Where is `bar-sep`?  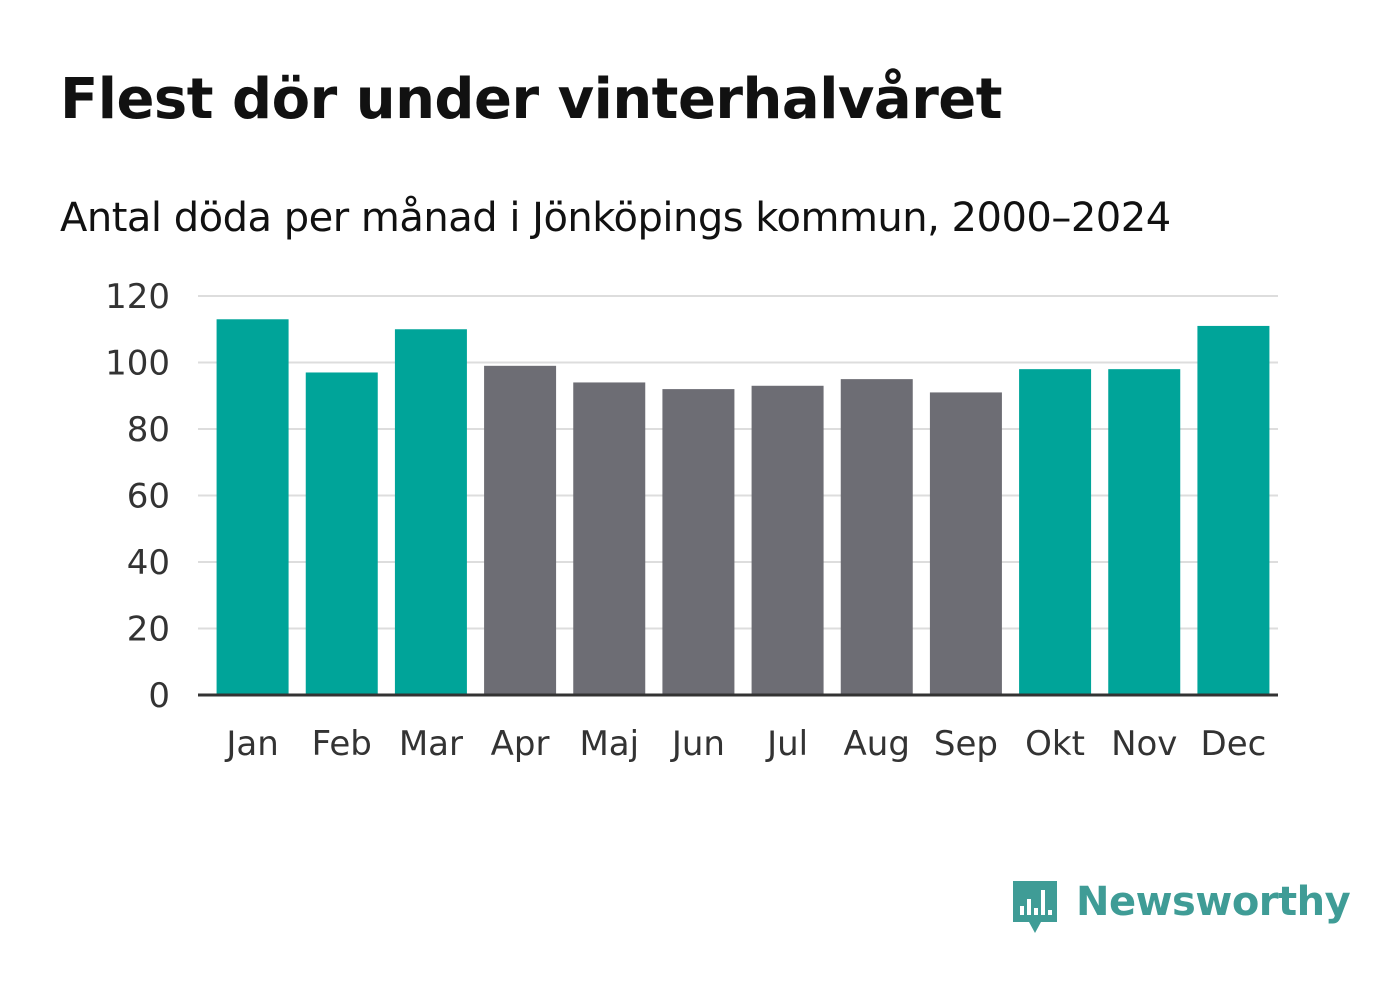 bar-sep is located at coordinates (965, 543).